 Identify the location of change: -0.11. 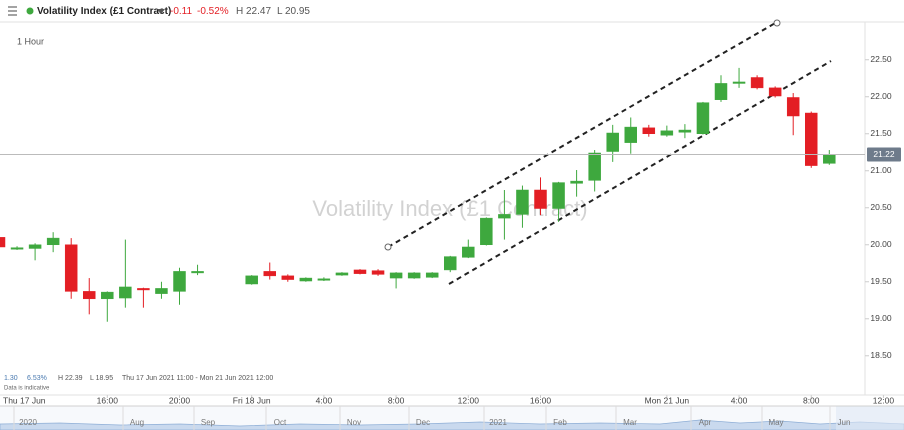
(181, 11).